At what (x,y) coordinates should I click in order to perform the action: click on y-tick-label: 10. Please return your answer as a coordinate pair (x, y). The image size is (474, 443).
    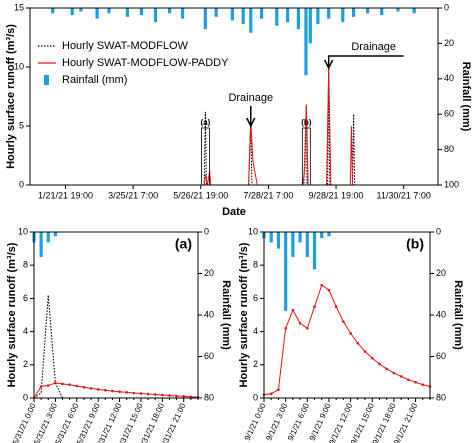
    Looking at the image, I should click on (253, 231).